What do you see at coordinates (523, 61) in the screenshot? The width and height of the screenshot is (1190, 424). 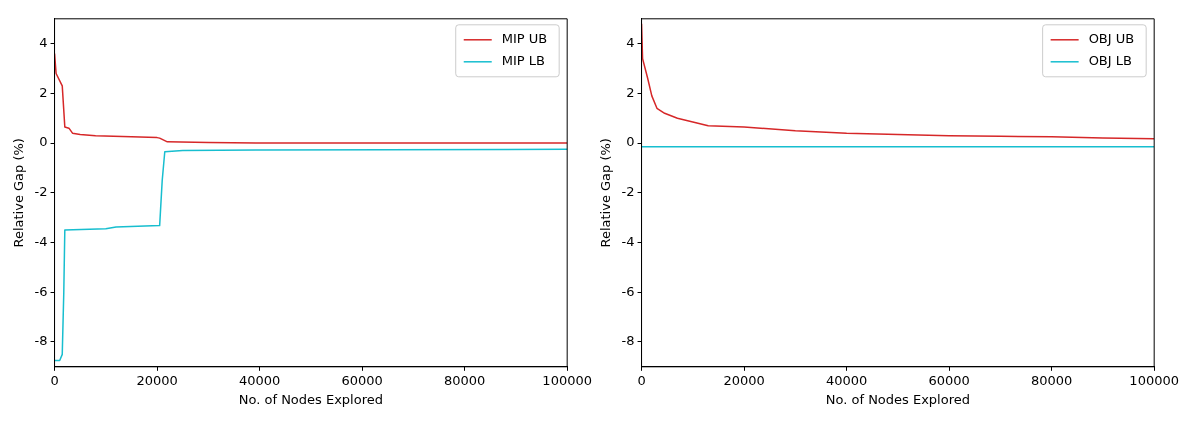 I see `legend-label: MIP LB` at bounding box center [523, 61].